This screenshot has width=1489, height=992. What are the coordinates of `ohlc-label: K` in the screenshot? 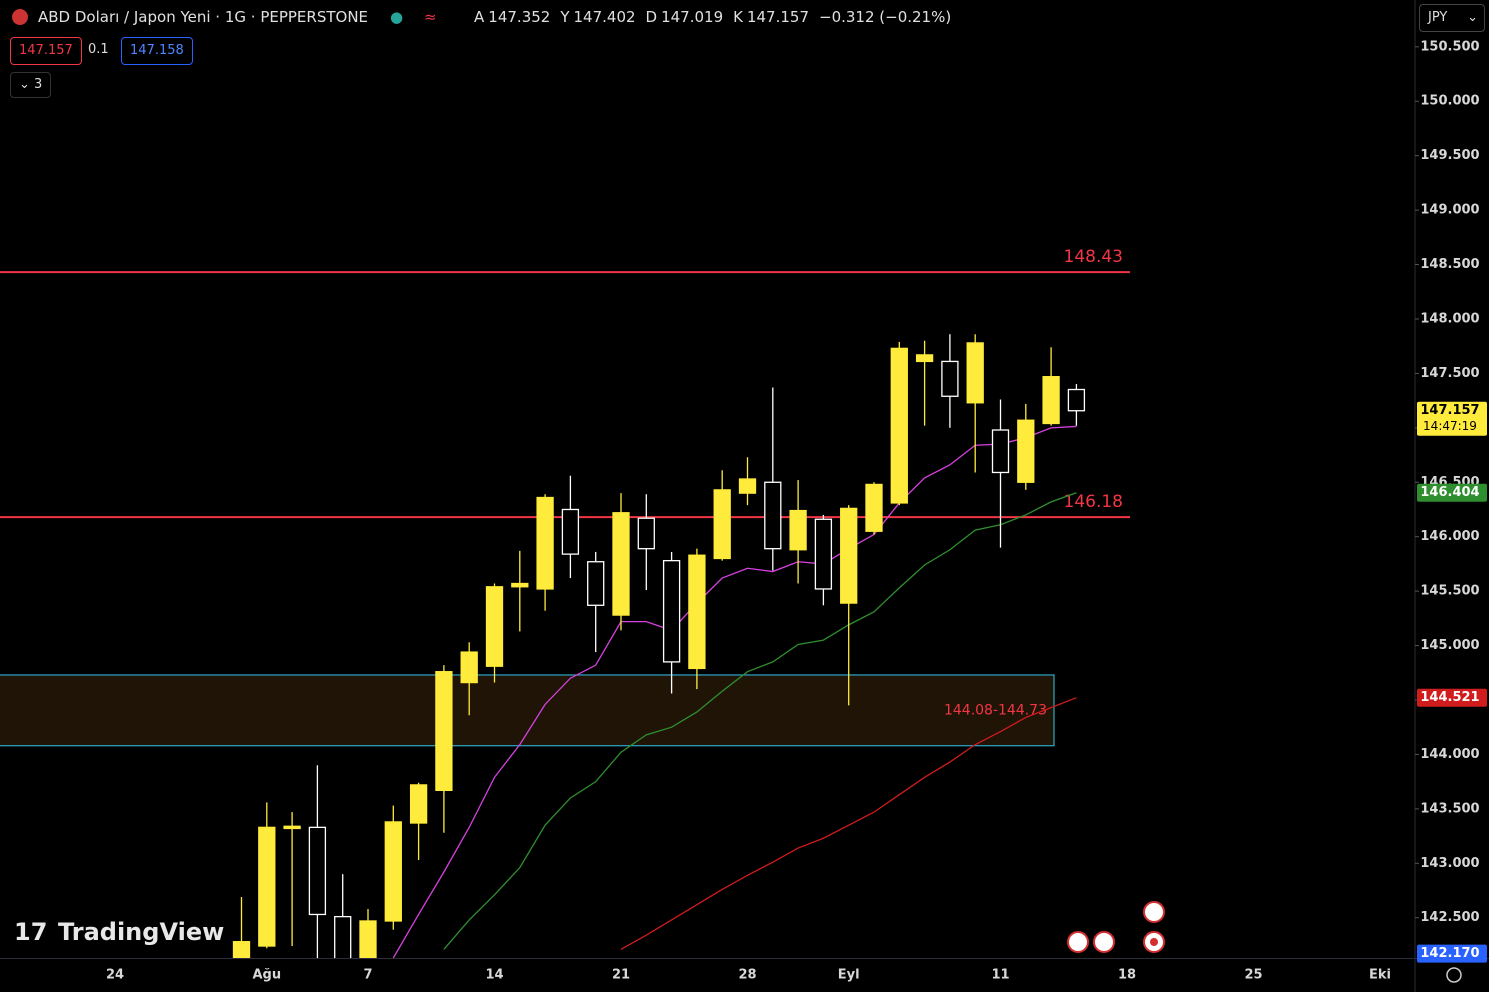 It's located at (738, 17).